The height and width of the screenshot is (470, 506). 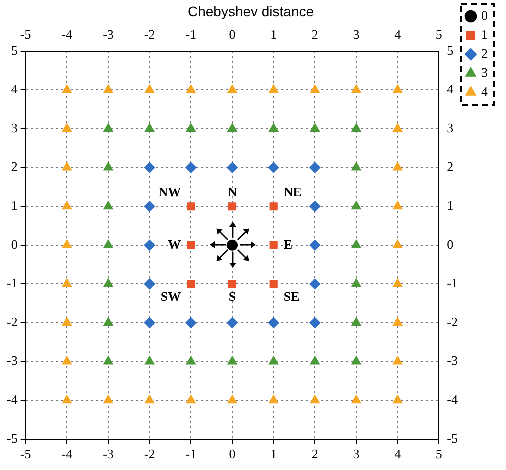 I want to click on annotation: SW, so click(x=171, y=296).